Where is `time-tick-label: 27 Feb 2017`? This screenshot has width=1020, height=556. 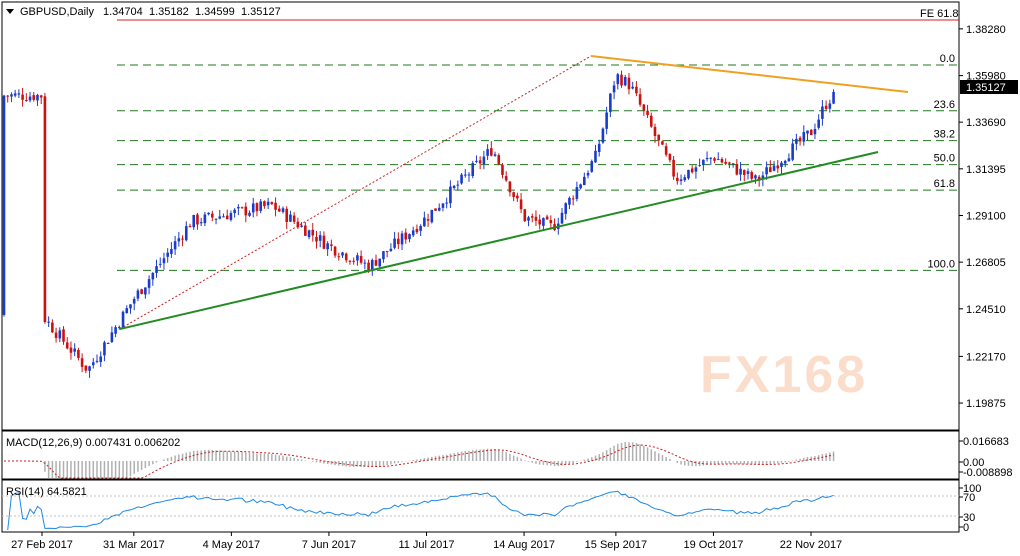
time-tick-label: 27 Feb 2017 is located at coordinates (42, 545).